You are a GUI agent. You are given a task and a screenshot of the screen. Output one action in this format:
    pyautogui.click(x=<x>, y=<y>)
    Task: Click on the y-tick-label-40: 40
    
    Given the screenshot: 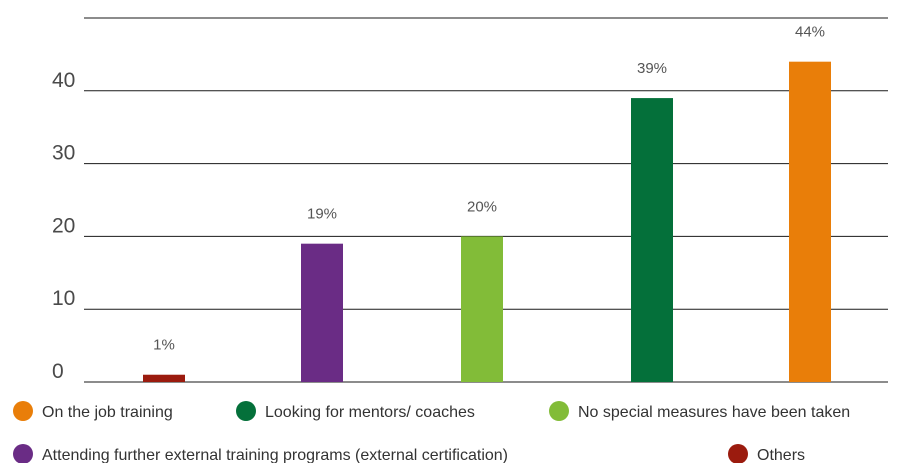 What is the action you would take?
    pyautogui.click(x=63, y=80)
    